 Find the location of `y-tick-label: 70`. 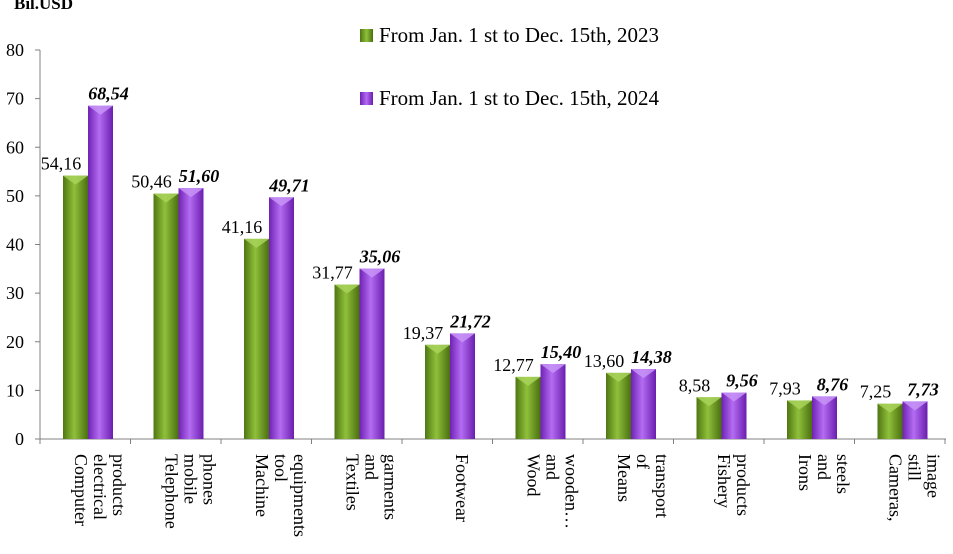

y-tick-label: 70 is located at coordinates (15, 99).